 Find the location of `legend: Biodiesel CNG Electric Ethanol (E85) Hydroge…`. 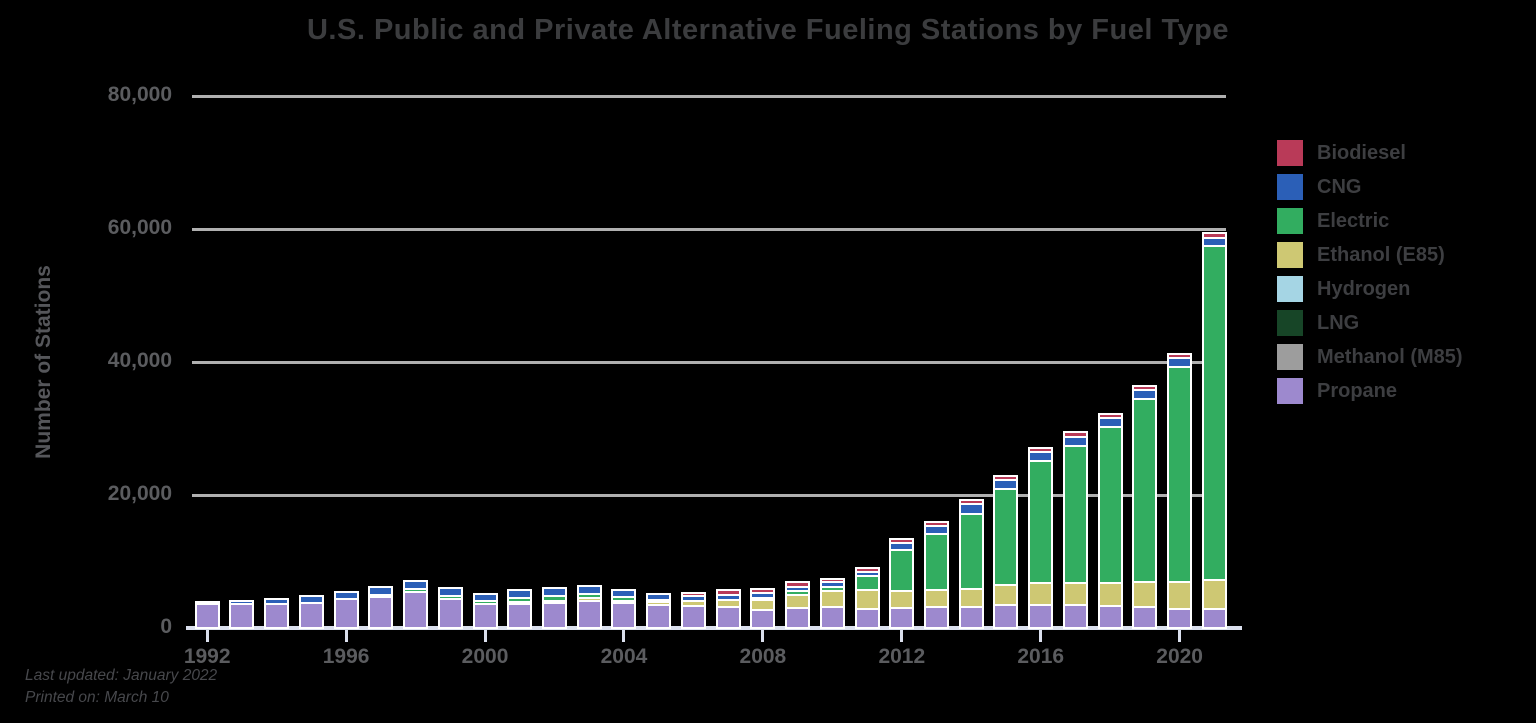

legend: Biodiesel CNG Electric Ethanol (E85) Hydroge… is located at coordinates (1370, 276).